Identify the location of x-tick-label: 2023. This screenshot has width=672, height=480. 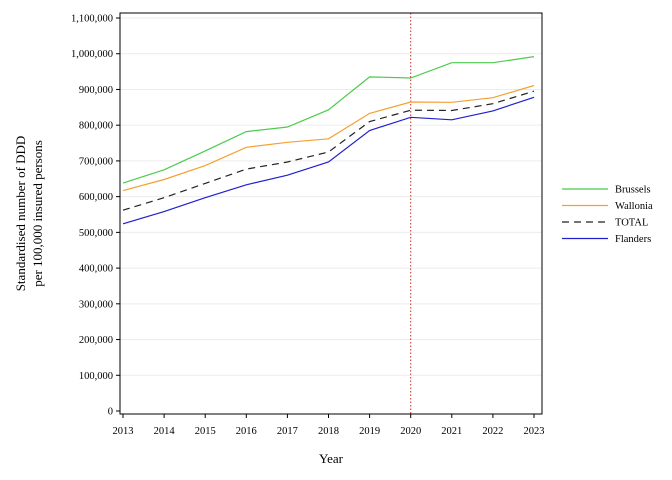
(534, 431).